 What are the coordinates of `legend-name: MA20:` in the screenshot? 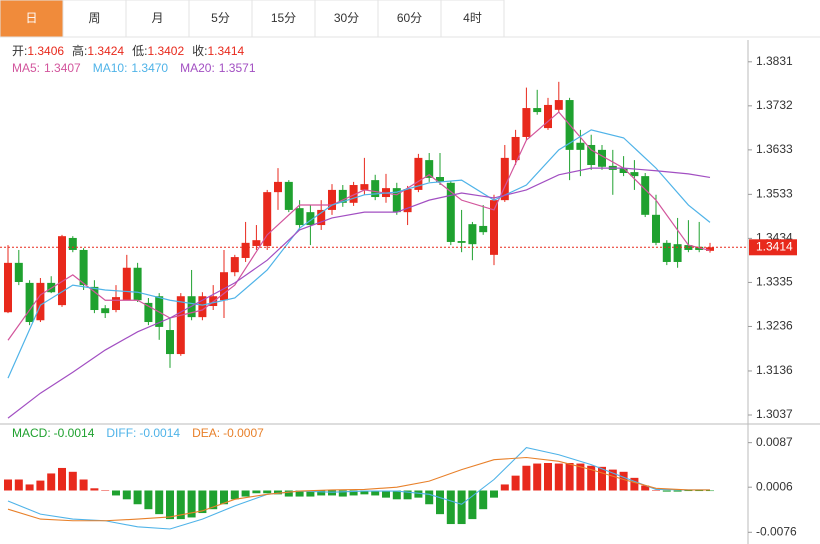 It's located at (197, 68).